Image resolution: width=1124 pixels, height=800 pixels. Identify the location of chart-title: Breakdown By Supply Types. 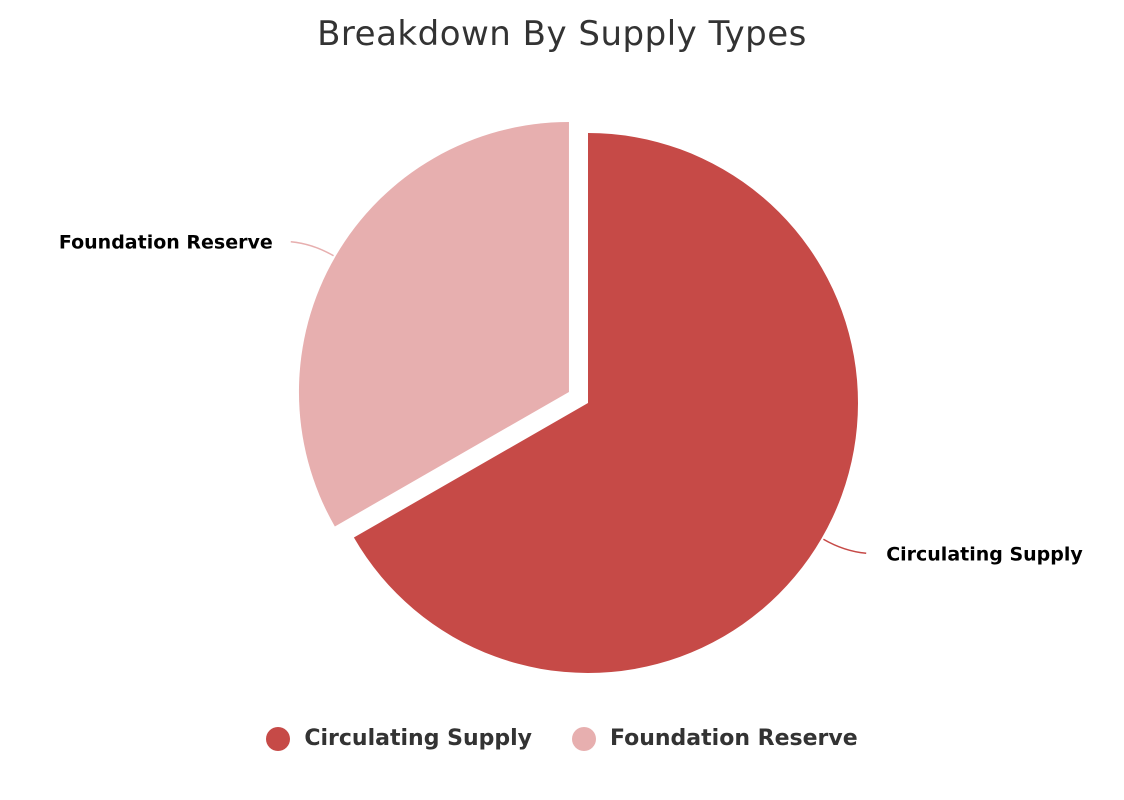
(562, 34).